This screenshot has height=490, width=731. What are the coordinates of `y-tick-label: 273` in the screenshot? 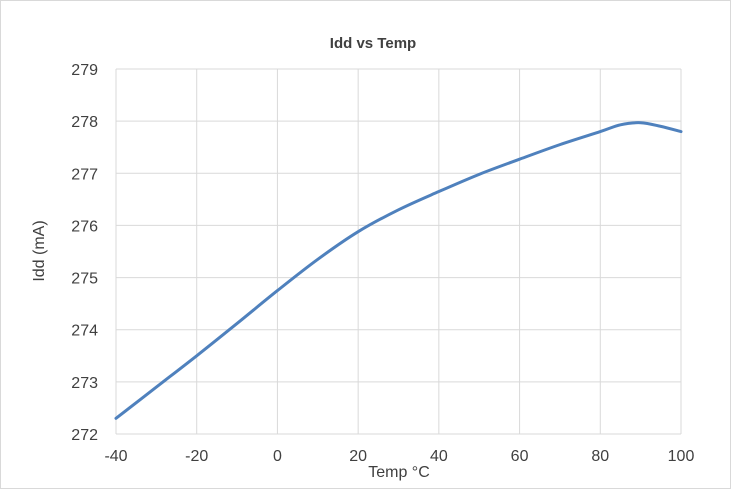 It's located at (84, 383).